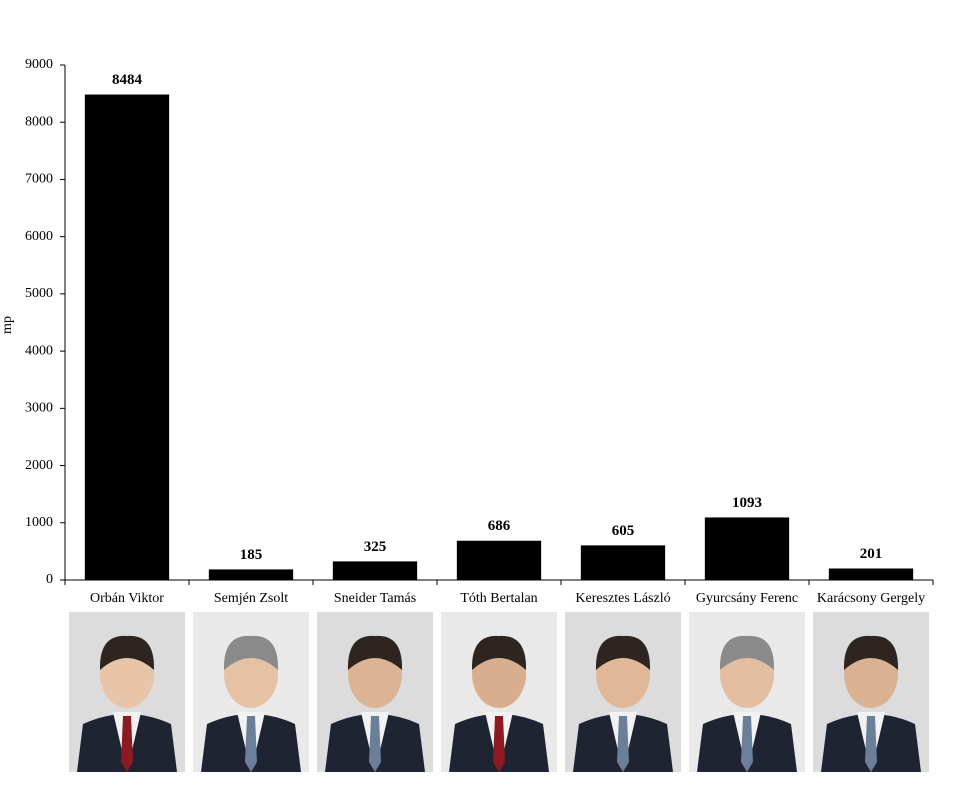 This screenshot has width=970, height=800. What do you see at coordinates (39, 236) in the screenshot?
I see `y-tick-label: 6000` at bounding box center [39, 236].